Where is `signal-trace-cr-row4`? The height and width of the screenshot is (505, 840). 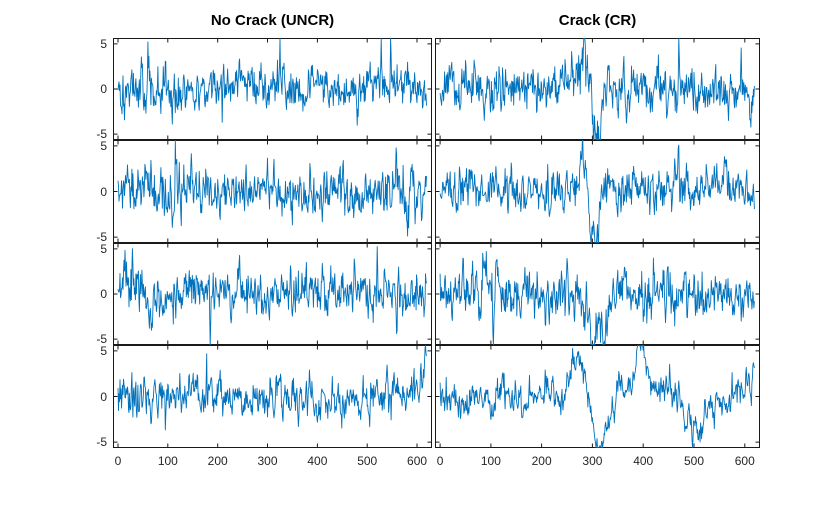 signal-trace-cr-row4 is located at coordinates (597, 396).